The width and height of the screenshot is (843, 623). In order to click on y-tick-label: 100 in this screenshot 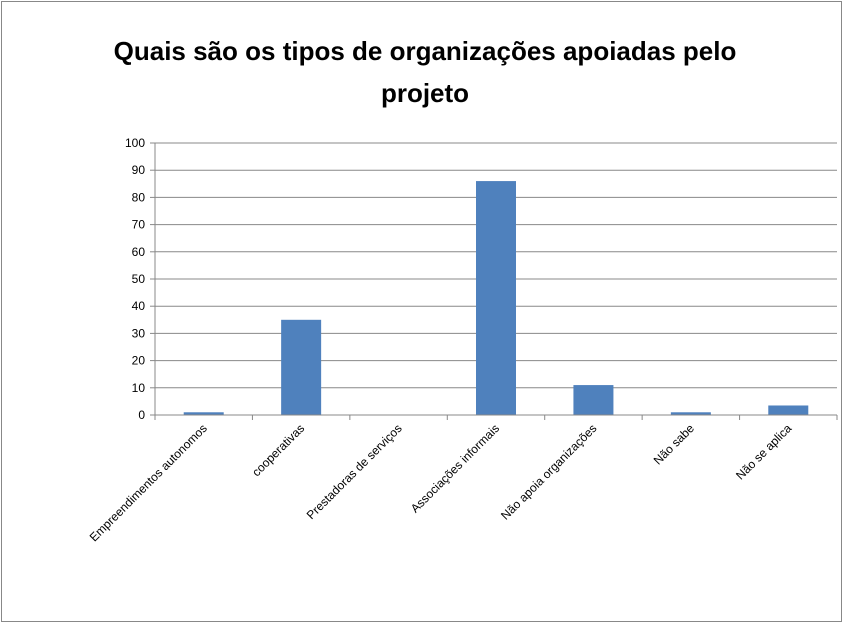, I will do `click(135, 143)`.